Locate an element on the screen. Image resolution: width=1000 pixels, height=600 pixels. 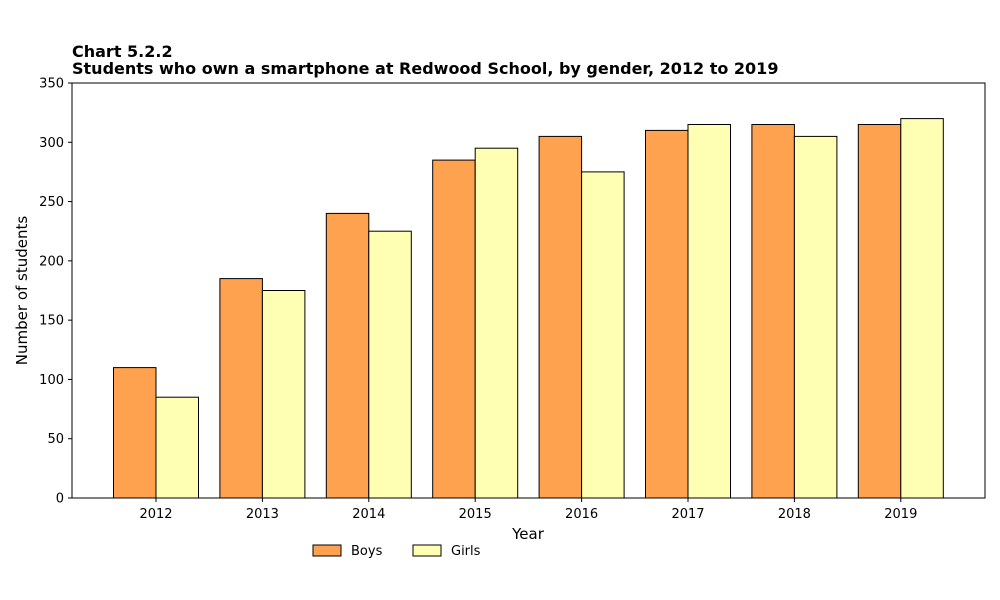
y-tick-label: 150 is located at coordinates (51, 321).